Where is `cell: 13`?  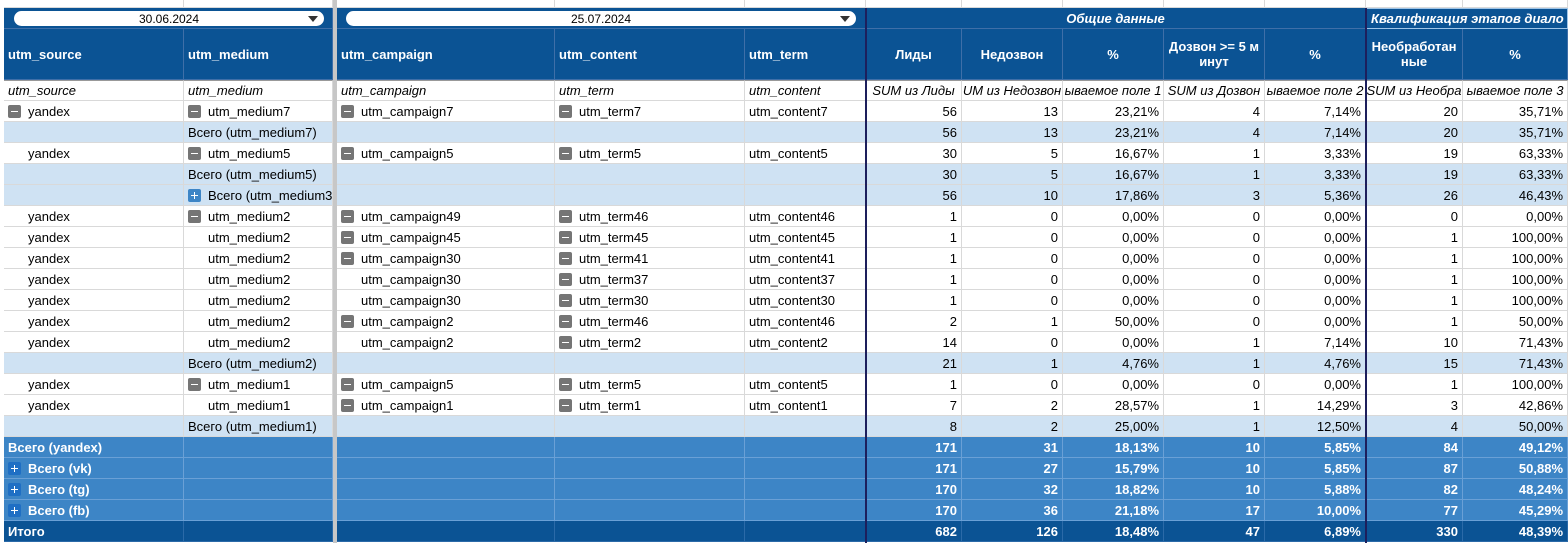 cell: 13 is located at coordinates (1012, 132).